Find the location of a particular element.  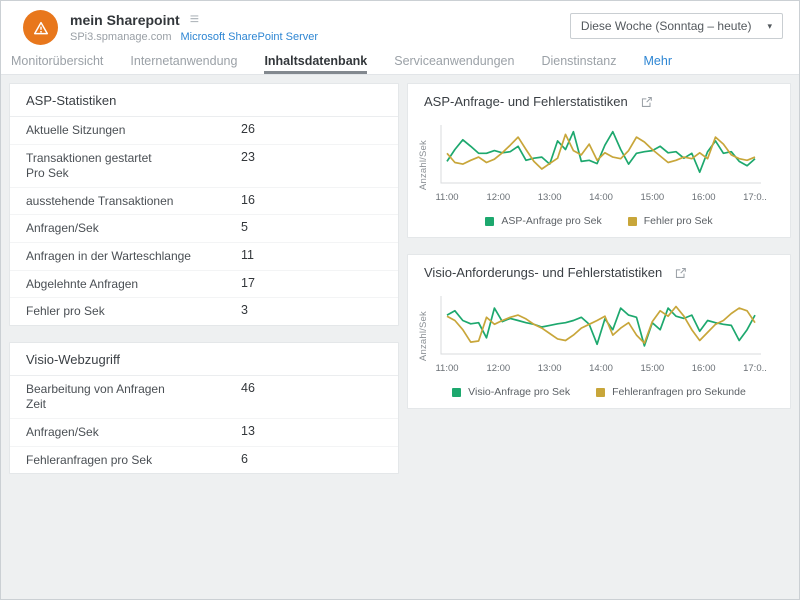

series-line-fehler-pro-sek is located at coordinates (601, 151).